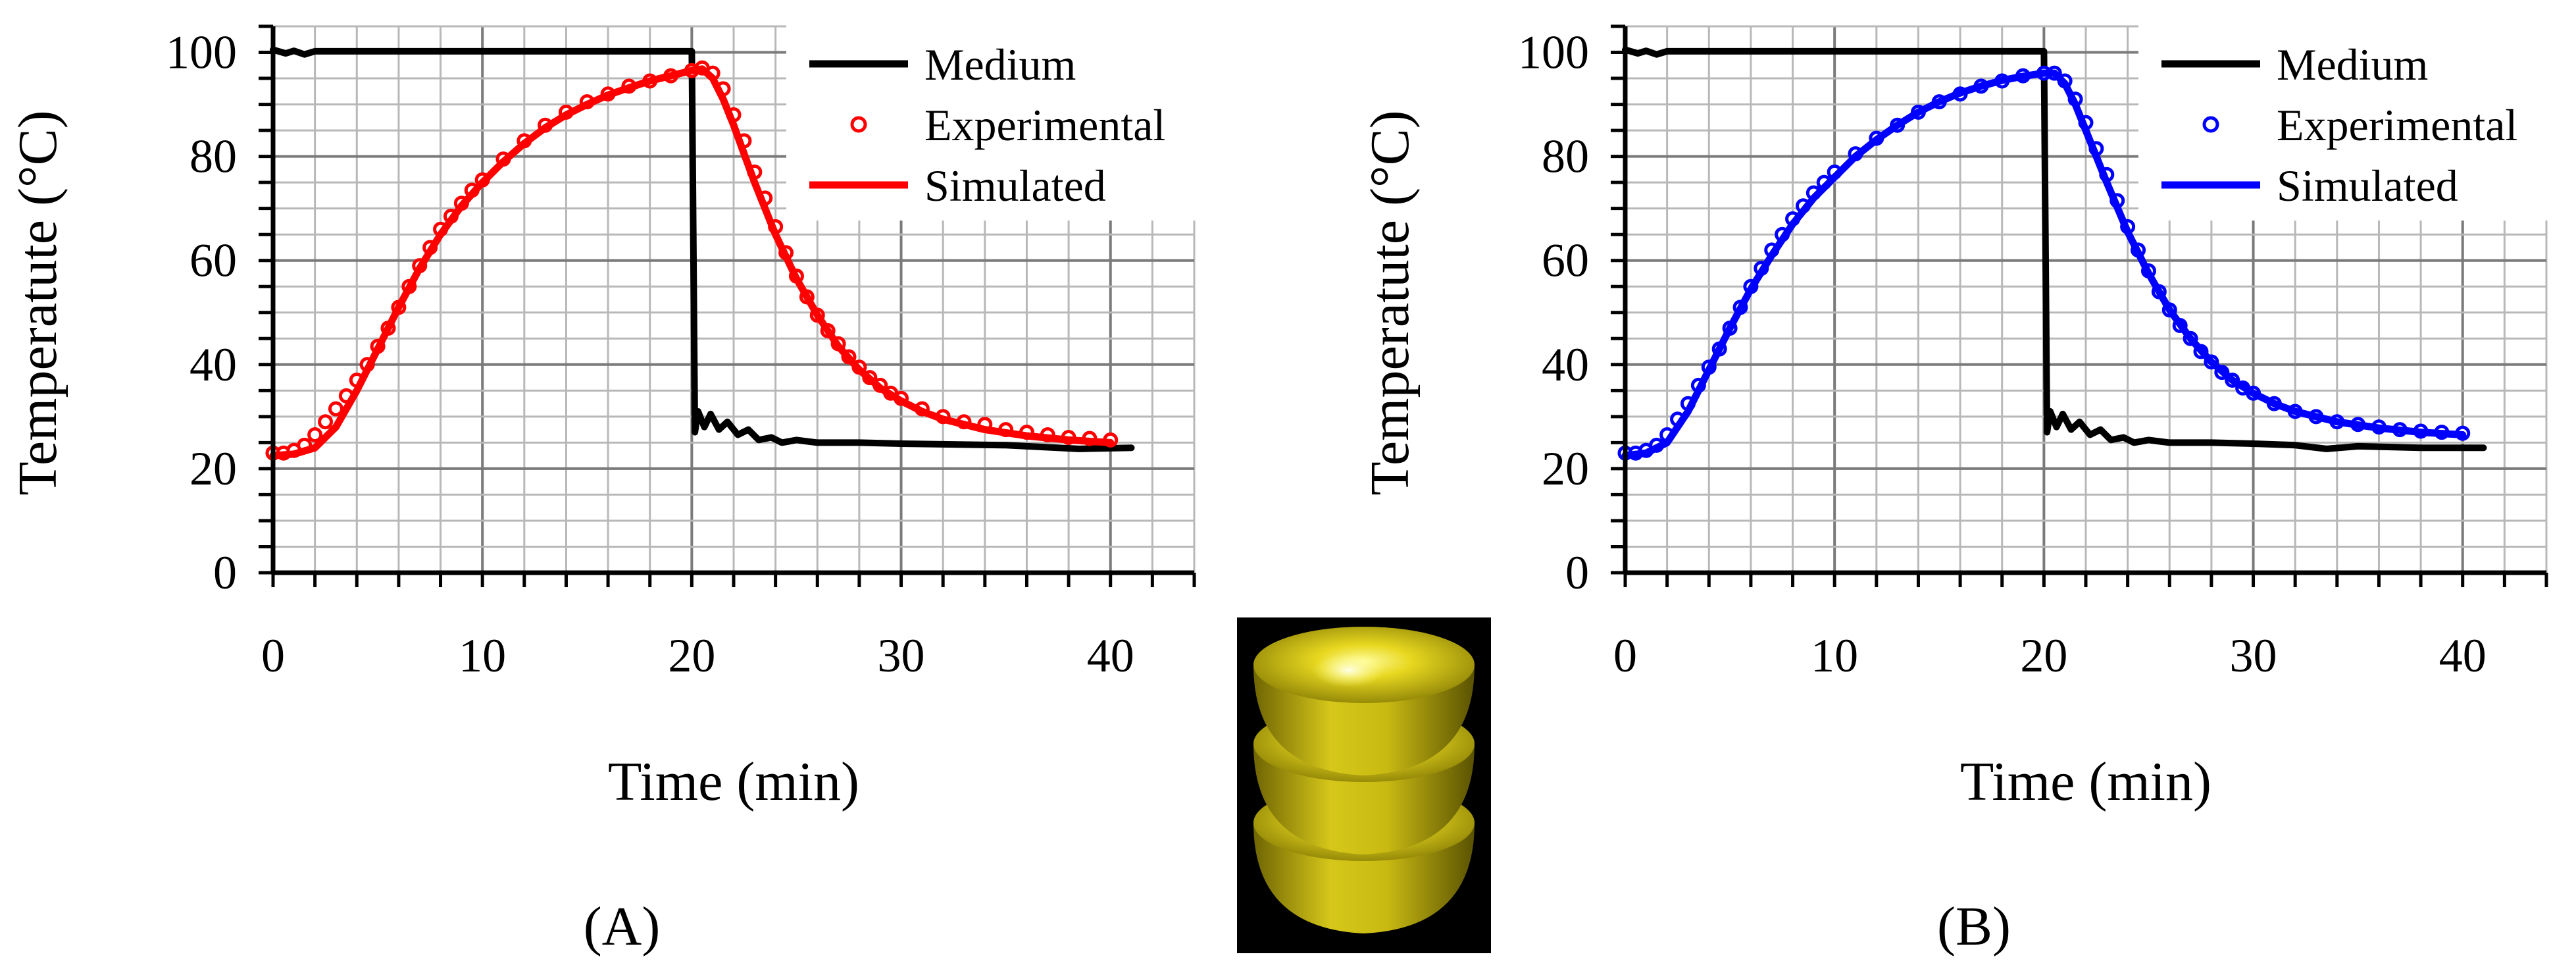  Describe the element at coordinates (1364, 701) in the screenshot. I see `bowl-top` at that location.